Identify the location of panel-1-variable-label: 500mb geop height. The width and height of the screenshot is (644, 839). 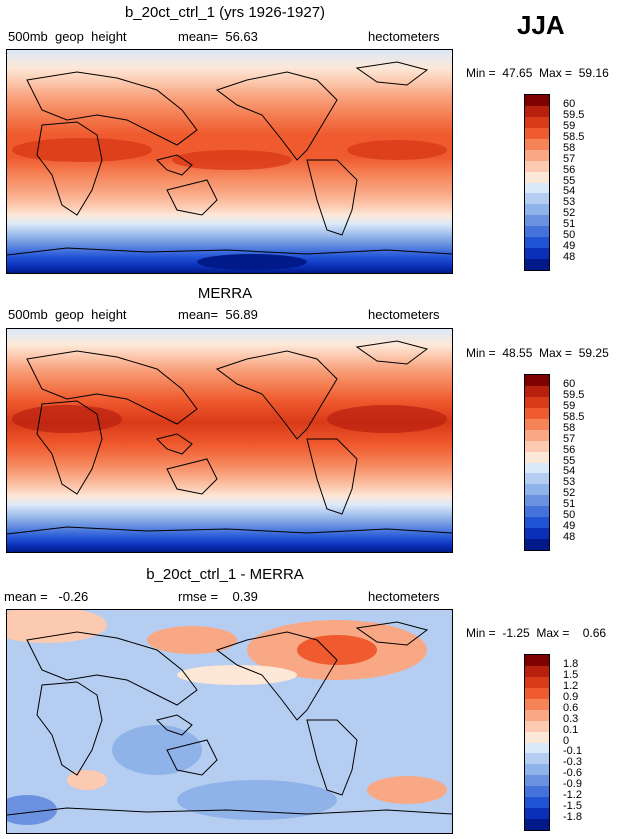
(67, 36).